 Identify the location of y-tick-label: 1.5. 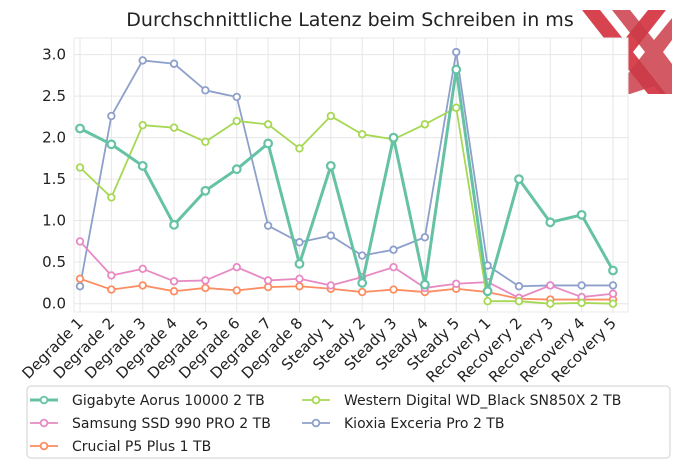
(54, 179).